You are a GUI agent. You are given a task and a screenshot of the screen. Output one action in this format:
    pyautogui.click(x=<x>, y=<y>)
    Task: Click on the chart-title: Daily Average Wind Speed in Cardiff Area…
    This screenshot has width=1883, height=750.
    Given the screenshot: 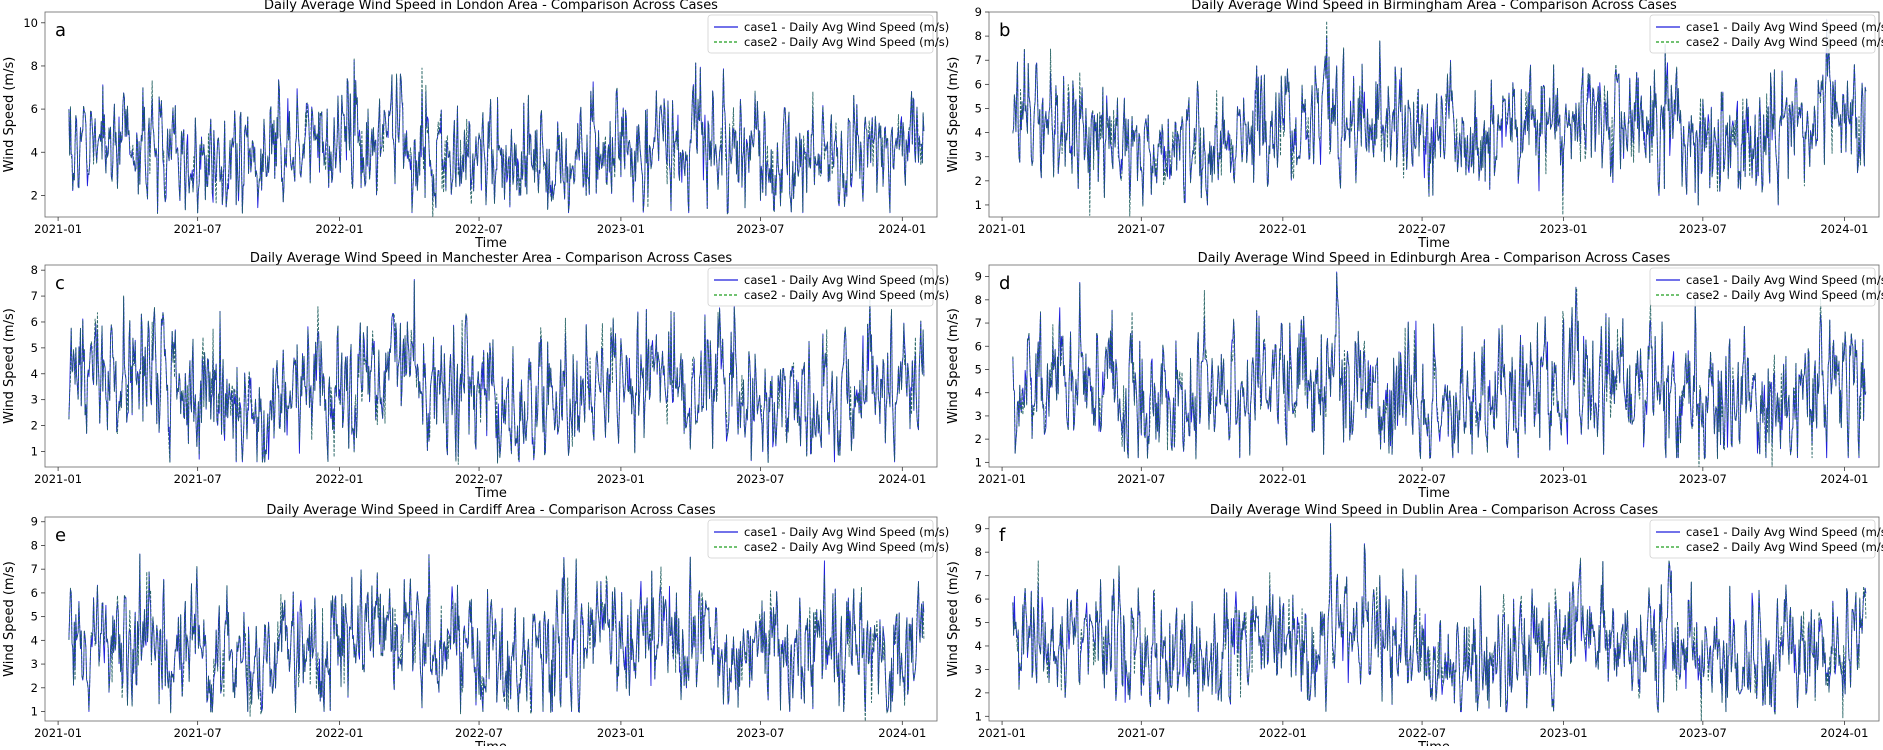 What is the action you would take?
    pyautogui.click(x=490, y=510)
    